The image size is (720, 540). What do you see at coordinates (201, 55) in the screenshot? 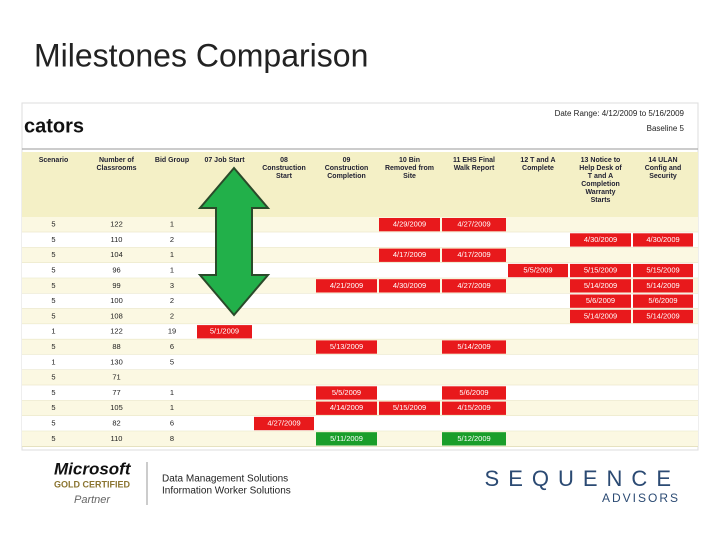
I see `slide-title: Milestones Comparison` at bounding box center [201, 55].